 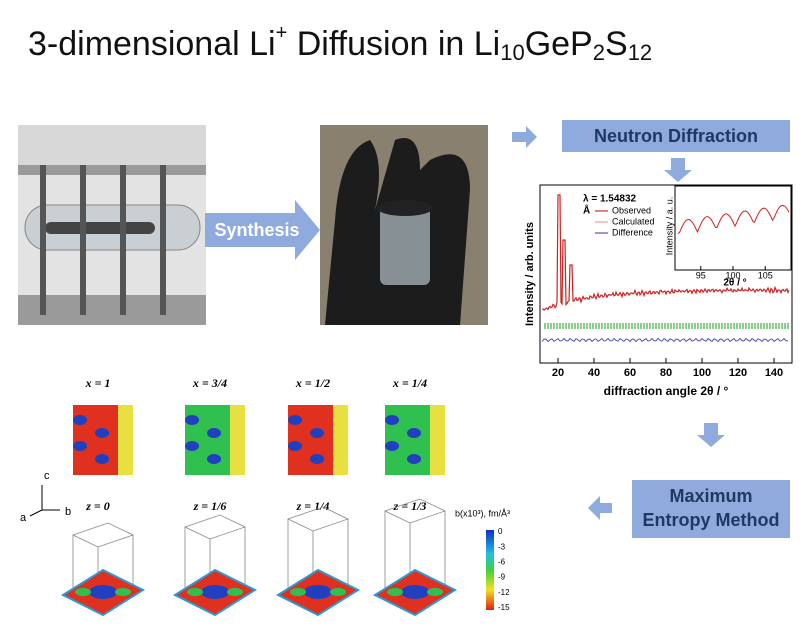 I want to click on title-sup: +, so click(x=282, y=33).